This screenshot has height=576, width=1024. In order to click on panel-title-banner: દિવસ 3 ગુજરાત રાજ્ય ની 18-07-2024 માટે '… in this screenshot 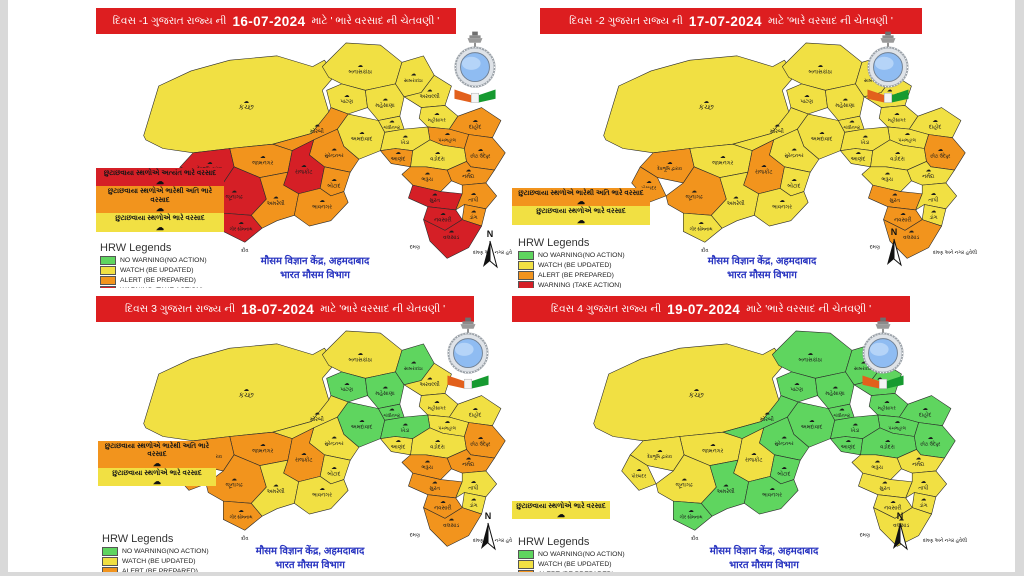, I will do `click(285, 309)`.